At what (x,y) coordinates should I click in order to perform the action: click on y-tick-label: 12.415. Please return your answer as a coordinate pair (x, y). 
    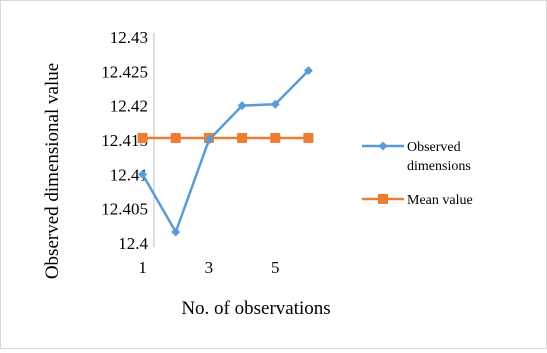
    Looking at the image, I should click on (124, 140).